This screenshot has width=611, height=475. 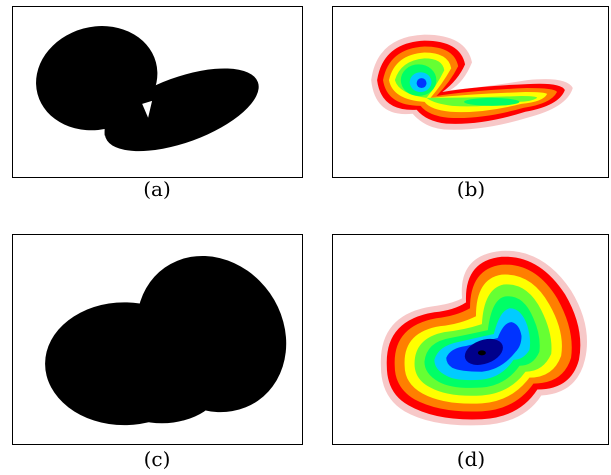 I want to click on caption-a: (a), so click(x=157, y=189).